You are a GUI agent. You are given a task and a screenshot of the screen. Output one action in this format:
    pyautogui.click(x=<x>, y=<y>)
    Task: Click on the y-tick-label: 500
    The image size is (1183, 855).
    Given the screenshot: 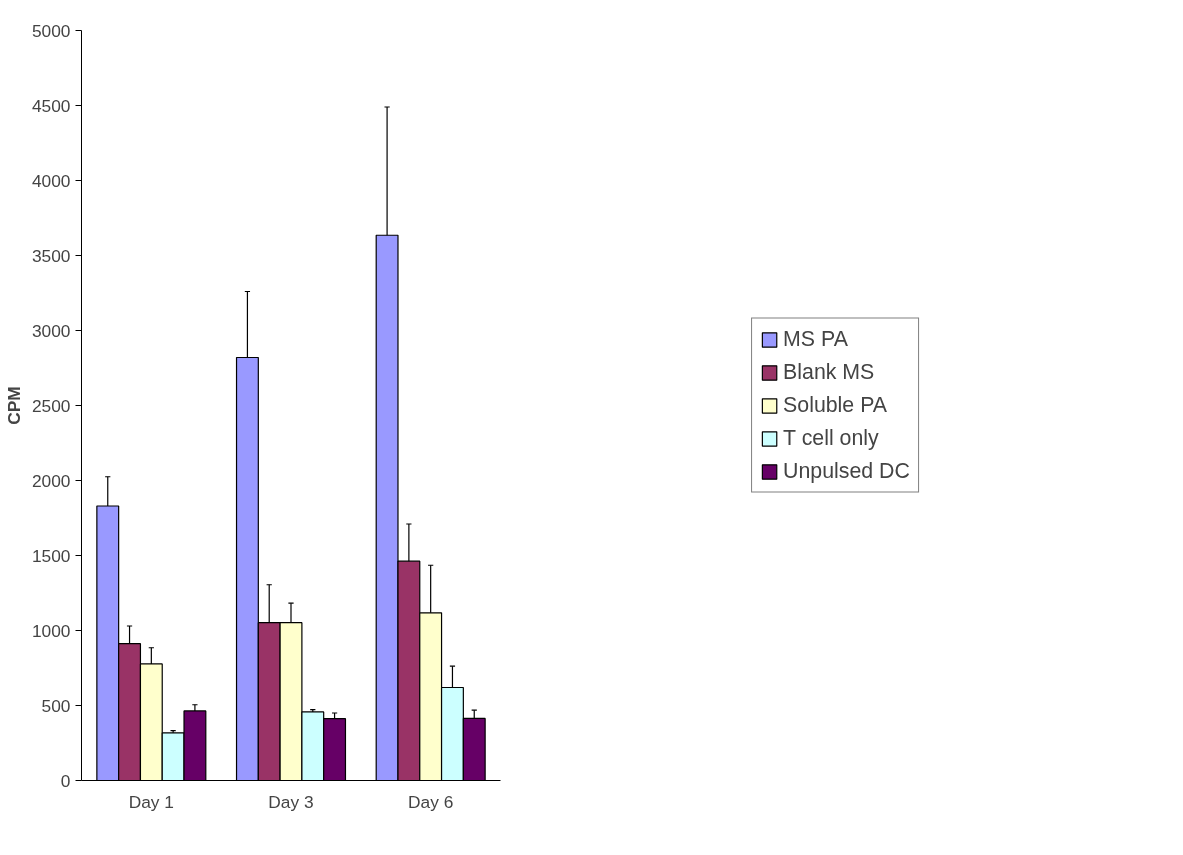 What is the action you would take?
    pyautogui.click(x=56, y=705)
    